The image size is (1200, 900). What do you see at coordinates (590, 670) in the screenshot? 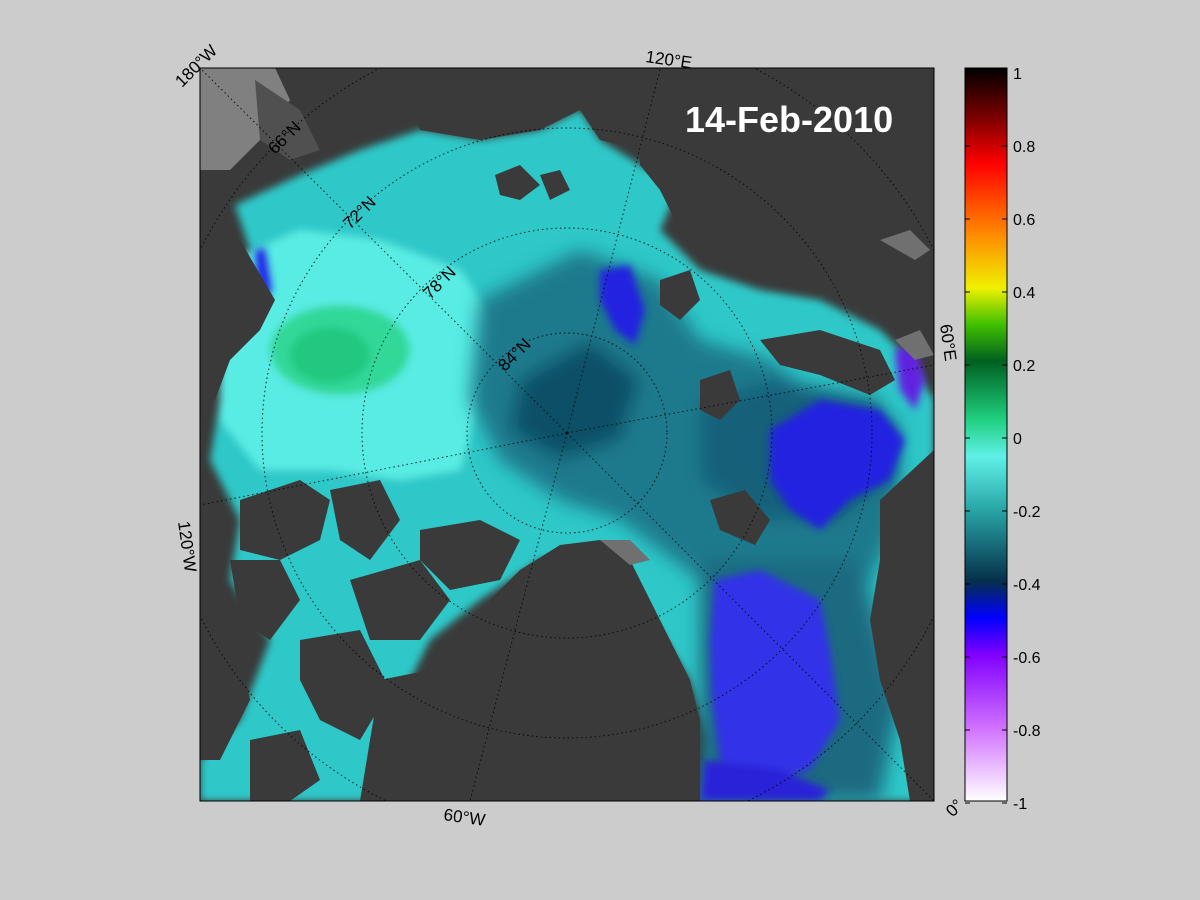
I see `greenland` at bounding box center [590, 670].